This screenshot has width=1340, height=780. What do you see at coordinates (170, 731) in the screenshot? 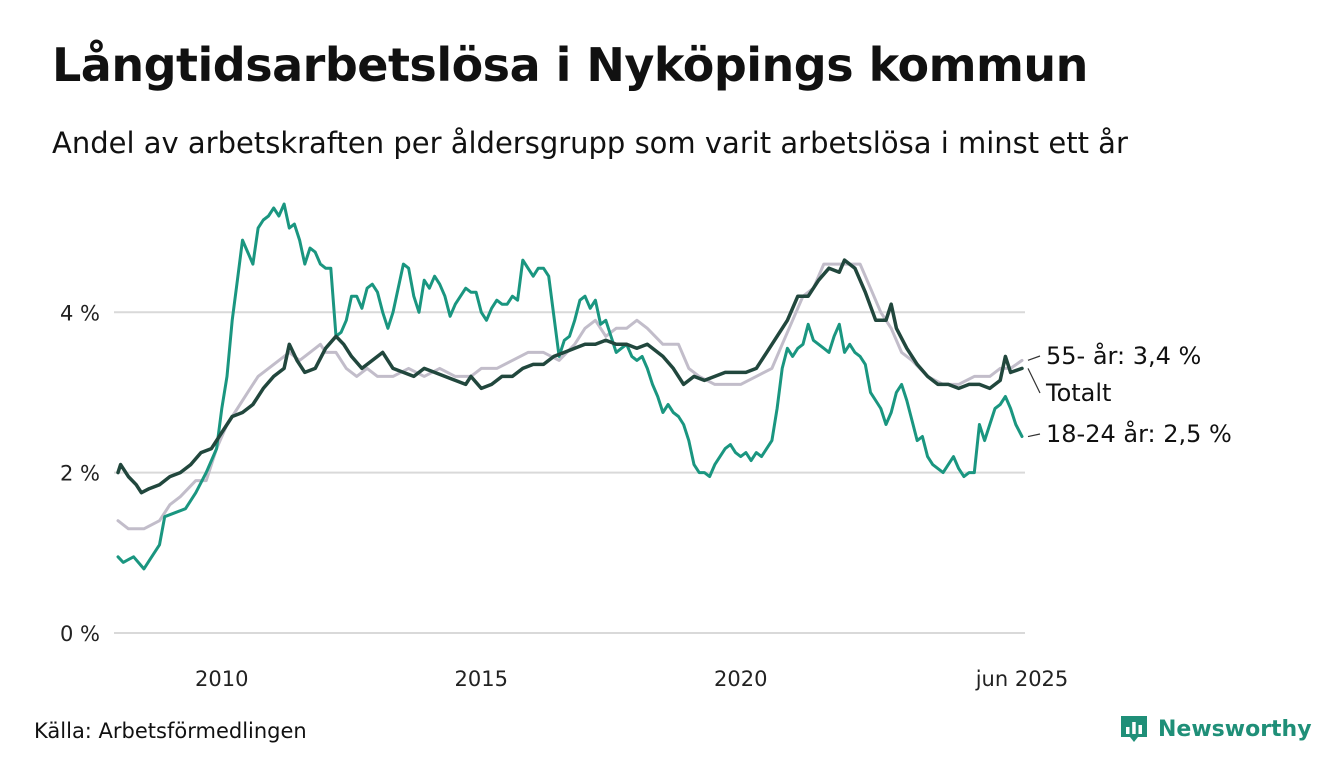
I see `source-note: Källa: Arbetsförmedlingen` at bounding box center [170, 731].